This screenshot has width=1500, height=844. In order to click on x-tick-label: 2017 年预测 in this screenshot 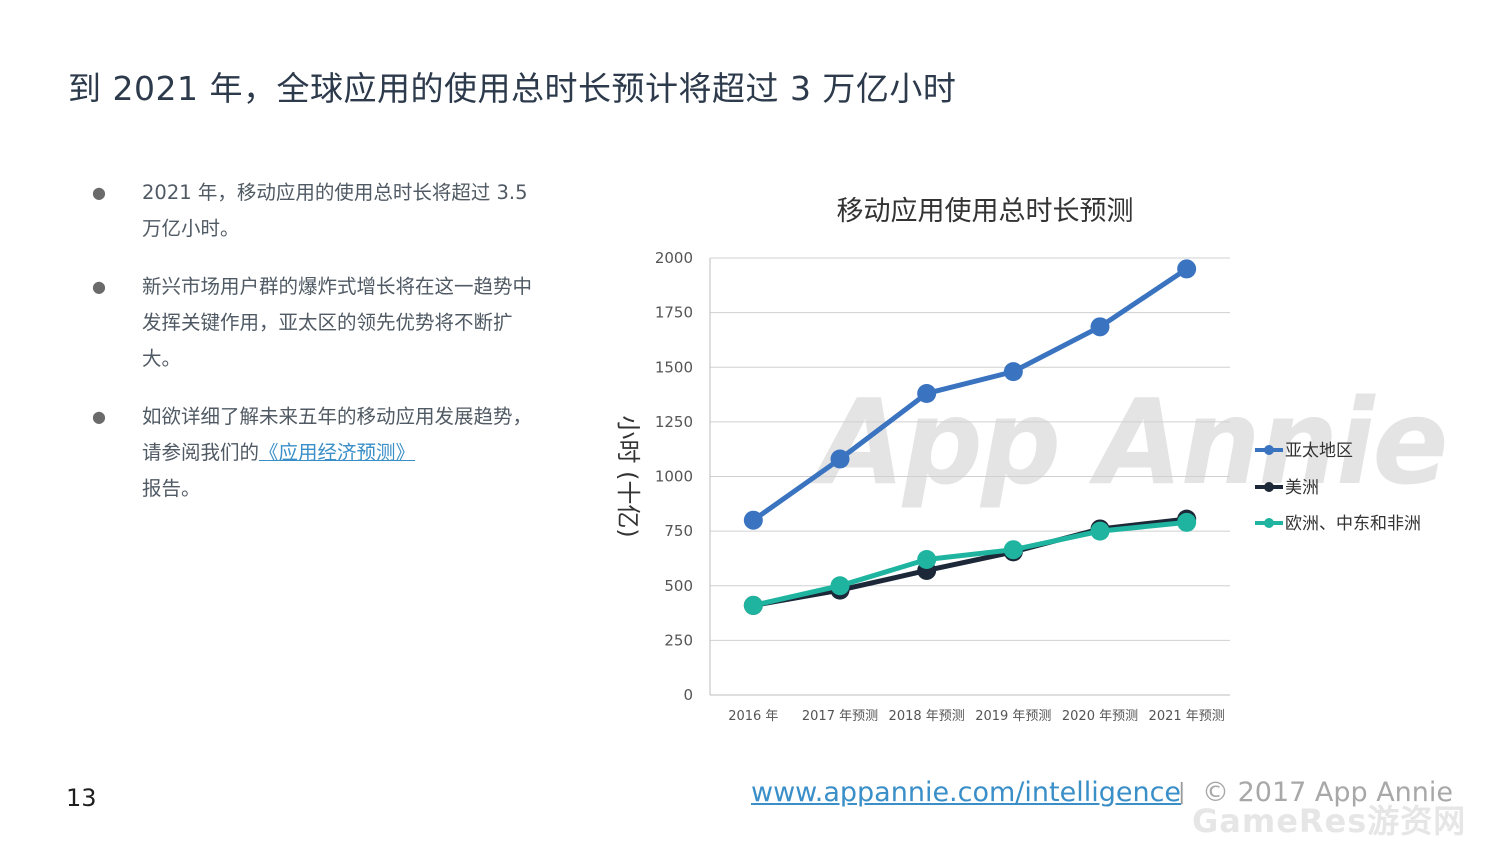, I will do `click(840, 716)`.